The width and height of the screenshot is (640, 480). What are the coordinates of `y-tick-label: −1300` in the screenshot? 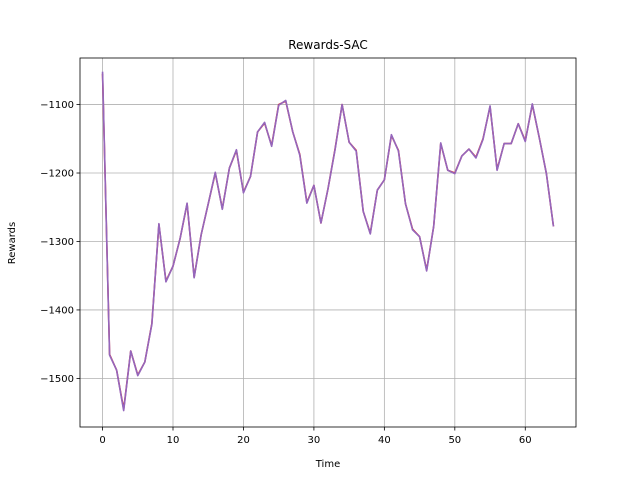 It's located at (57, 242).